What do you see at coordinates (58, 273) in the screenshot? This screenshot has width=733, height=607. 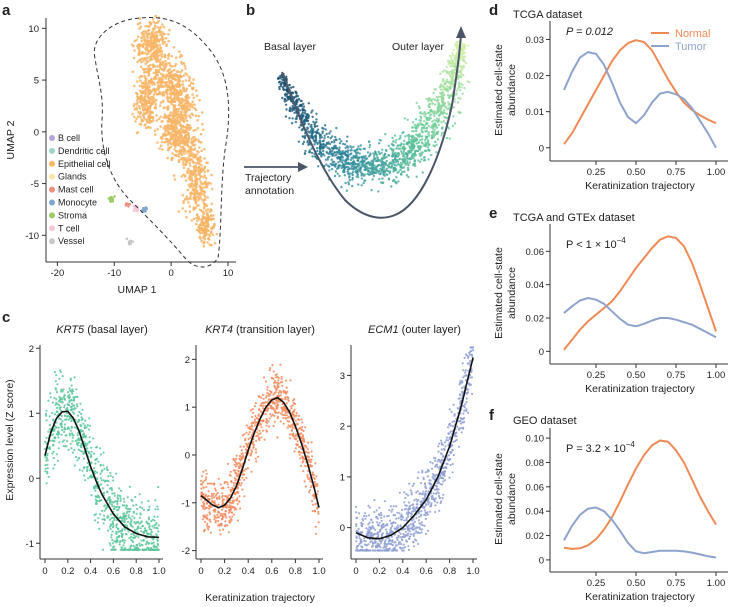 I see `a-xtick-label: -20` at bounding box center [58, 273].